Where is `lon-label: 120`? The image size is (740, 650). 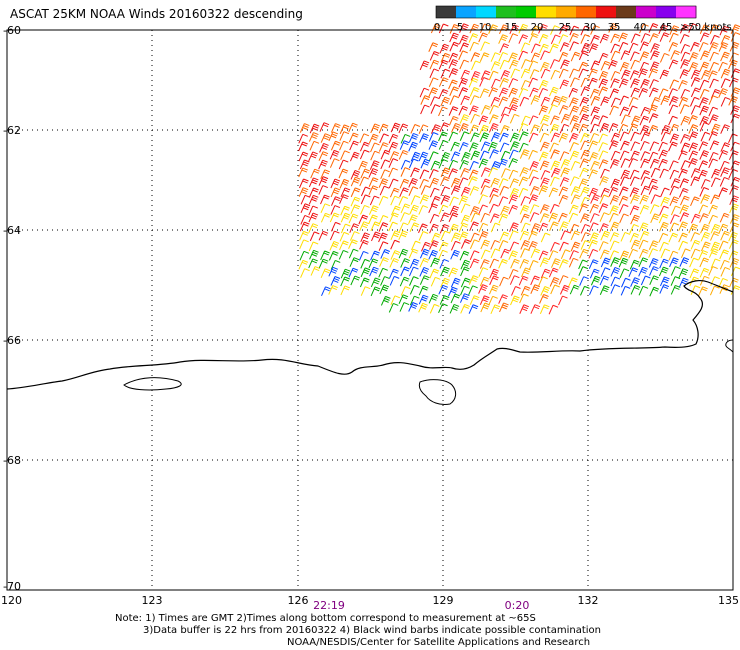
lon-label: 120 is located at coordinates (11, 600).